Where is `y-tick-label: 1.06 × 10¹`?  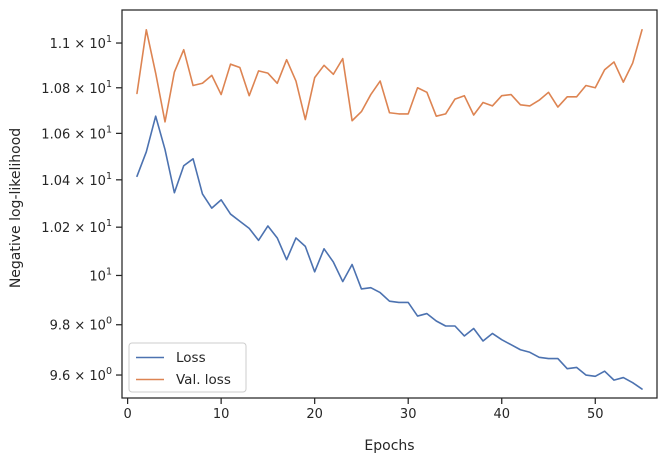 y-tick-label: 1.06 × 10¹ is located at coordinates (76, 133).